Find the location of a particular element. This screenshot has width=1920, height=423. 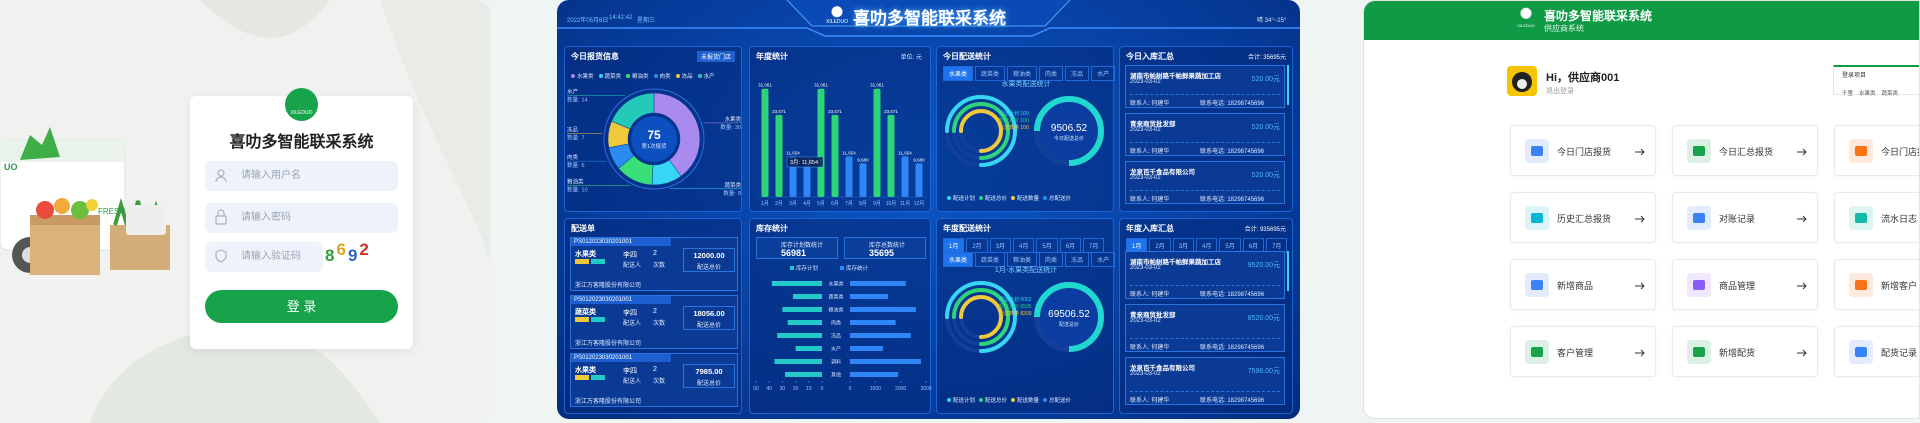

quantity-value: 6 is located at coordinates (583, 166).